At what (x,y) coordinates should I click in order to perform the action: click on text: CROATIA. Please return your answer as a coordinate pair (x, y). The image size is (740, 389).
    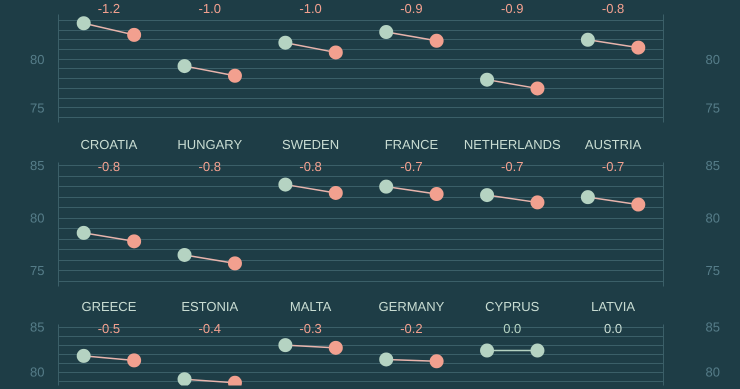
    Looking at the image, I should click on (109, 144).